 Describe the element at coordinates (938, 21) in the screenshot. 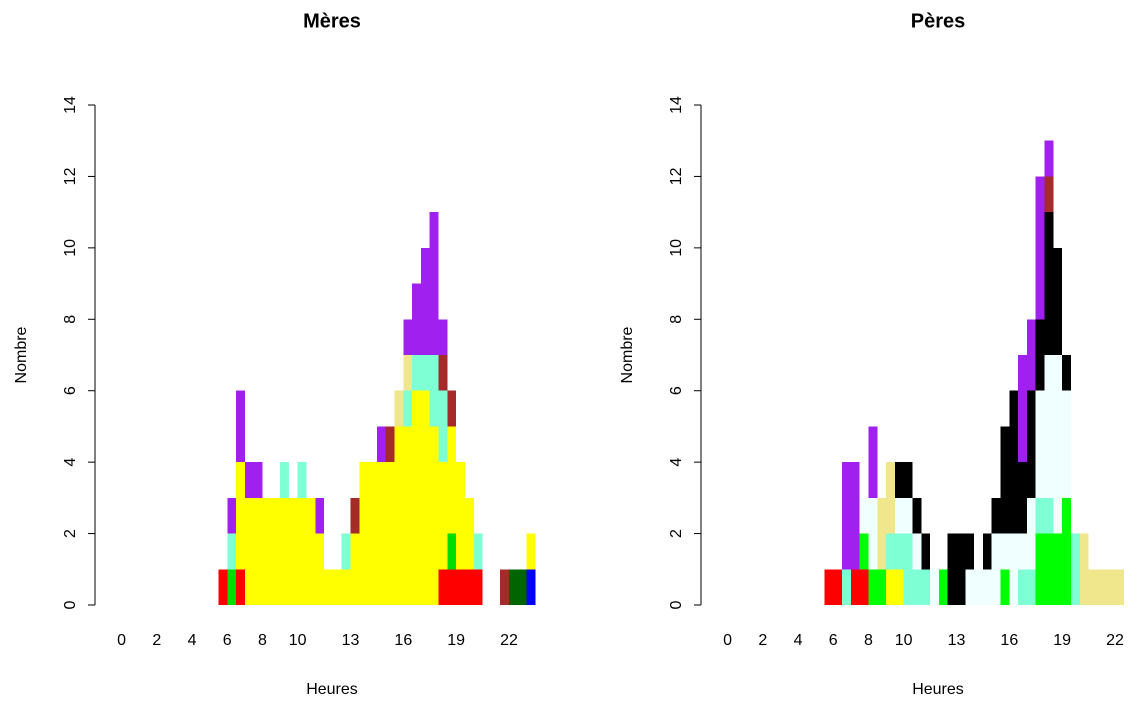

I see `chart-title: Pères` at that location.